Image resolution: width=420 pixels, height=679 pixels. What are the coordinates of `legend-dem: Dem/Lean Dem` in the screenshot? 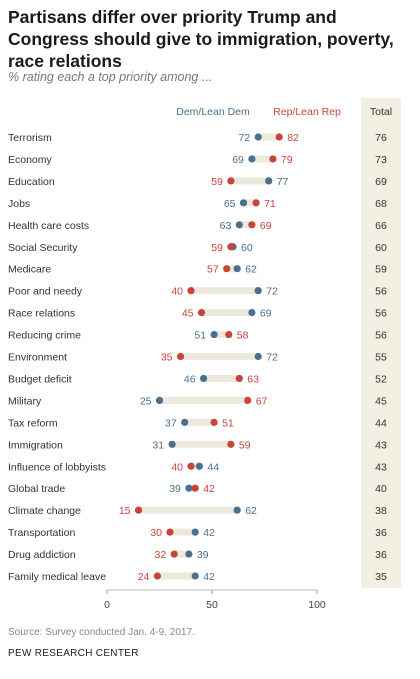 It's located at (213, 112).